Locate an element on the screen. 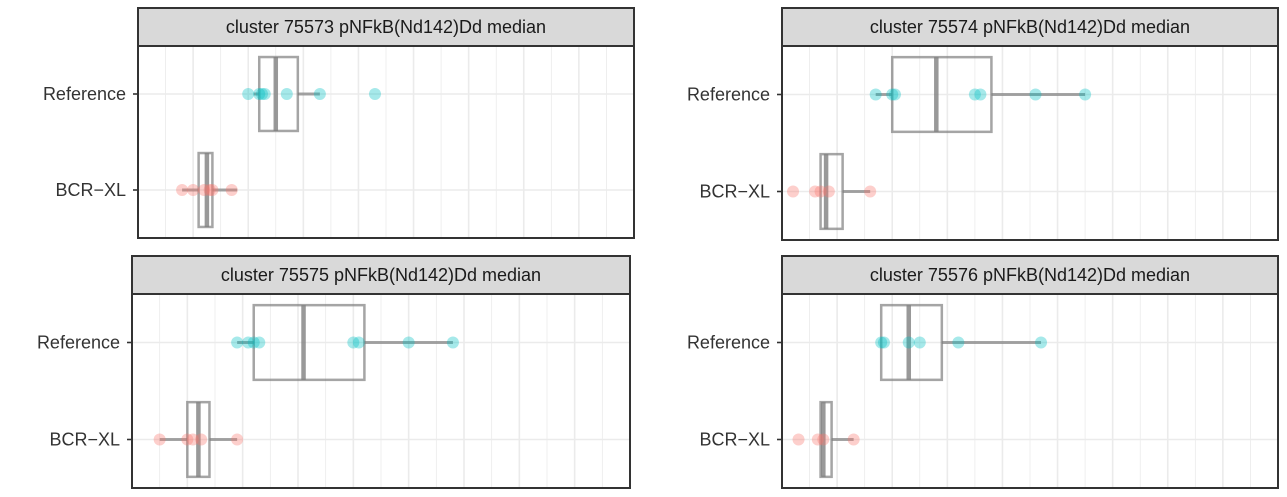  facet-title: cluster 75573 pNFkB(Nd142)Dd median is located at coordinates (386, 27).